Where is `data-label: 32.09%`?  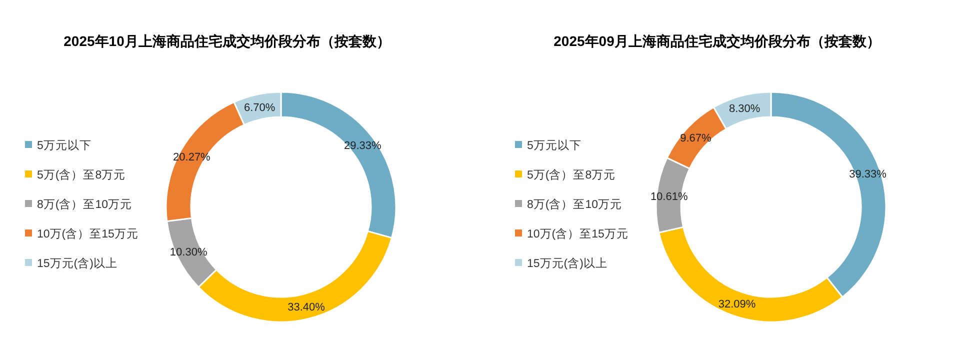 data-label: 32.09% is located at coordinates (737, 304).